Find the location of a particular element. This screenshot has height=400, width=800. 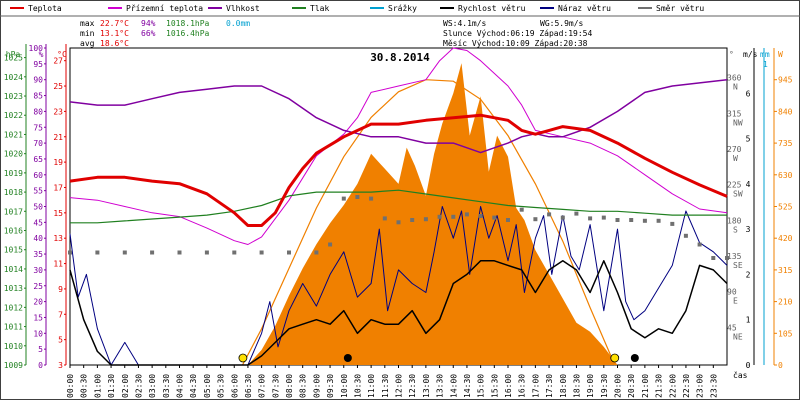

pressure-axis-label: 1014 is located at coordinates (13, 269).